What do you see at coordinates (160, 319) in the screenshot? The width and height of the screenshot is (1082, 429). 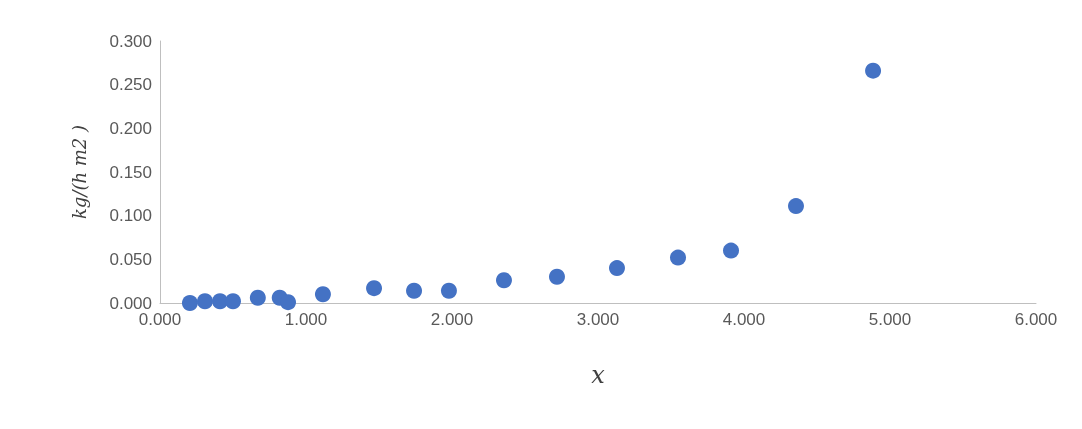 I see `x-tick-label: 0.000` at bounding box center [160, 319].